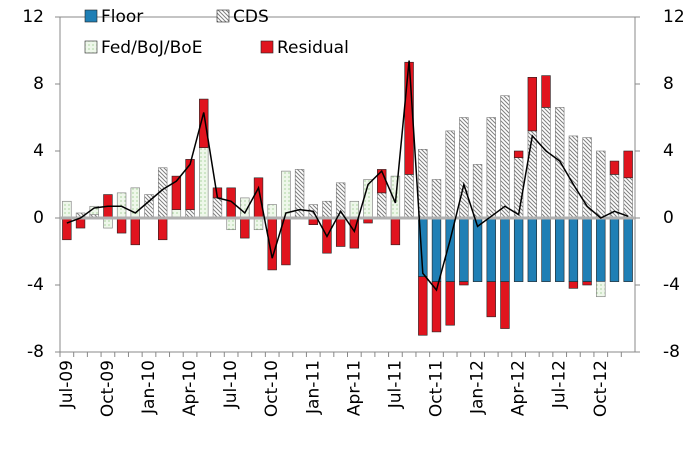 This screenshot has height=450, width=695. What do you see at coordinates (395, 384) in the screenshot?
I see `x-tick-label: Jul-11` at bounding box center [395, 384].